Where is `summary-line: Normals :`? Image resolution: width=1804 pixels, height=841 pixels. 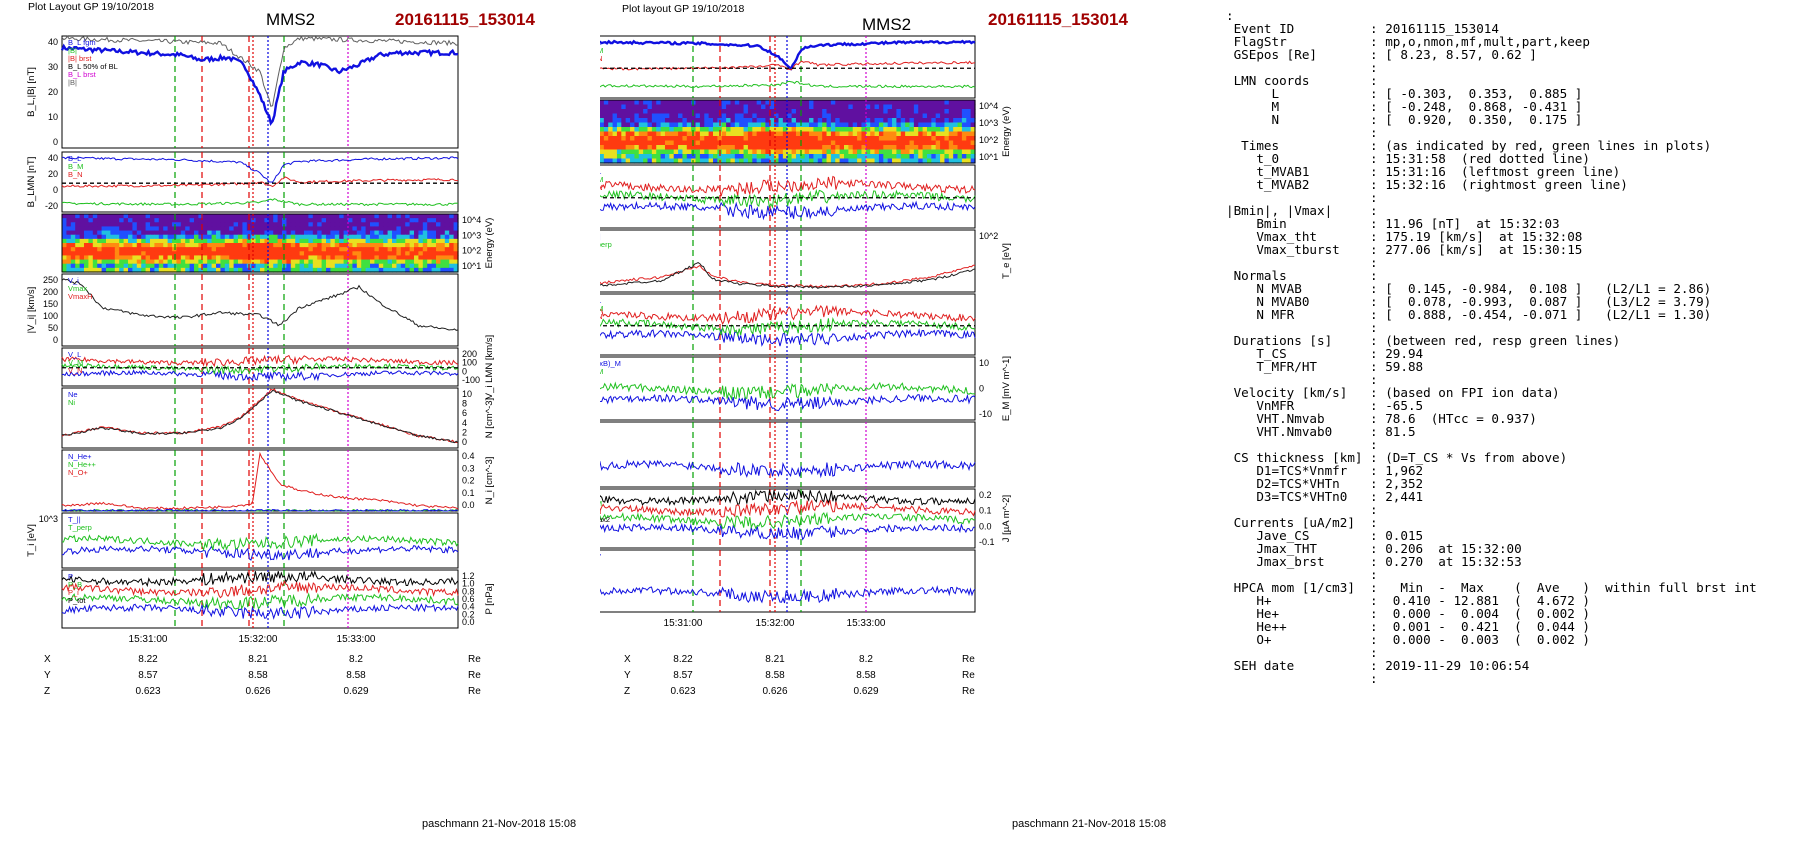
summary-line: Normals : is located at coordinates (1302, 275).